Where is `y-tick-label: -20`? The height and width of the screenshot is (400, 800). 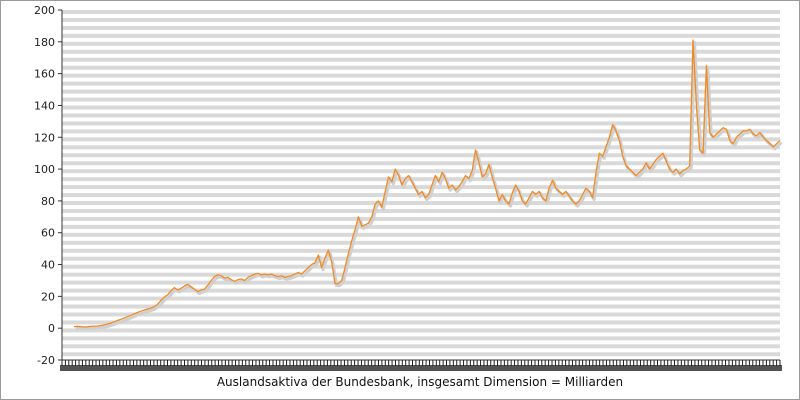
y-tick-label: -20 is located at coordinates (46, 360).